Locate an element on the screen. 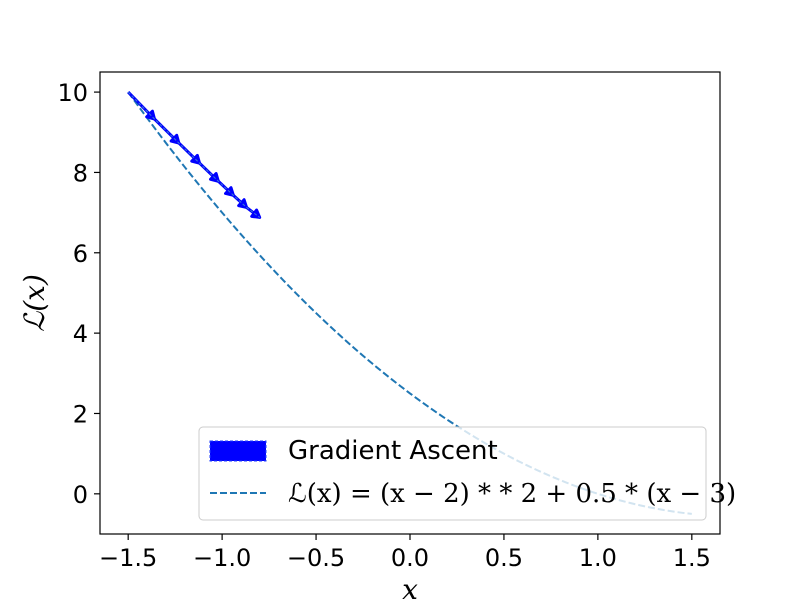 The width and height of the screenshot is (800, 600). y-axis-label: ℒ(x) is located at coordinates (34, 303).